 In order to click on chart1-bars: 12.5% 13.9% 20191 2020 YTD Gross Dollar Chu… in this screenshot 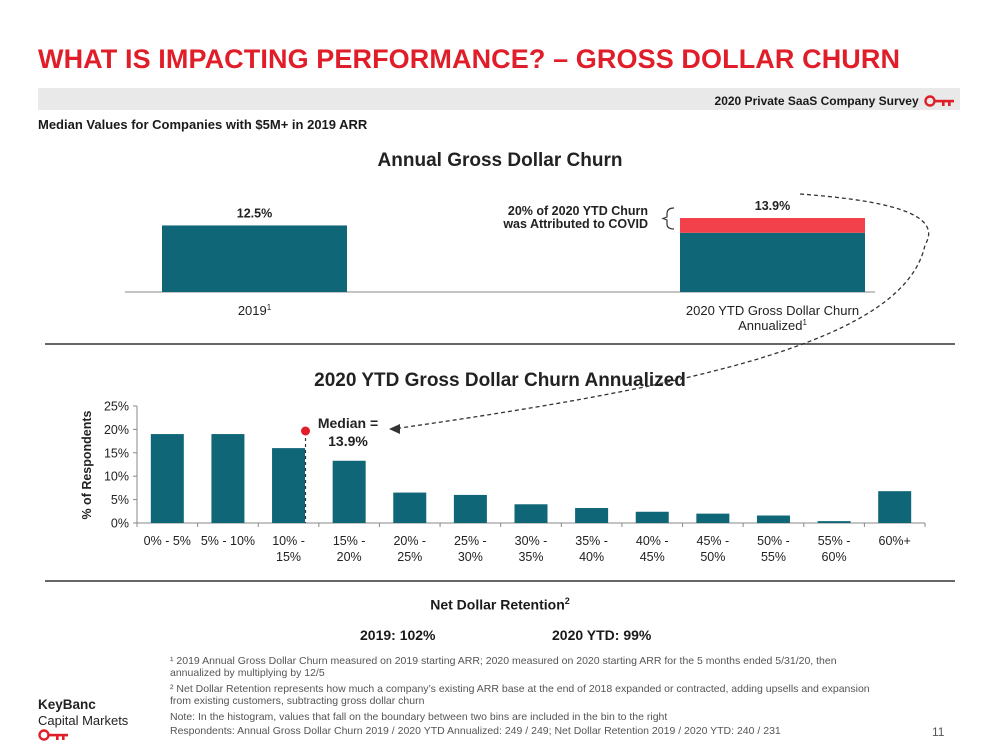, I will do `click(513, 266)`.